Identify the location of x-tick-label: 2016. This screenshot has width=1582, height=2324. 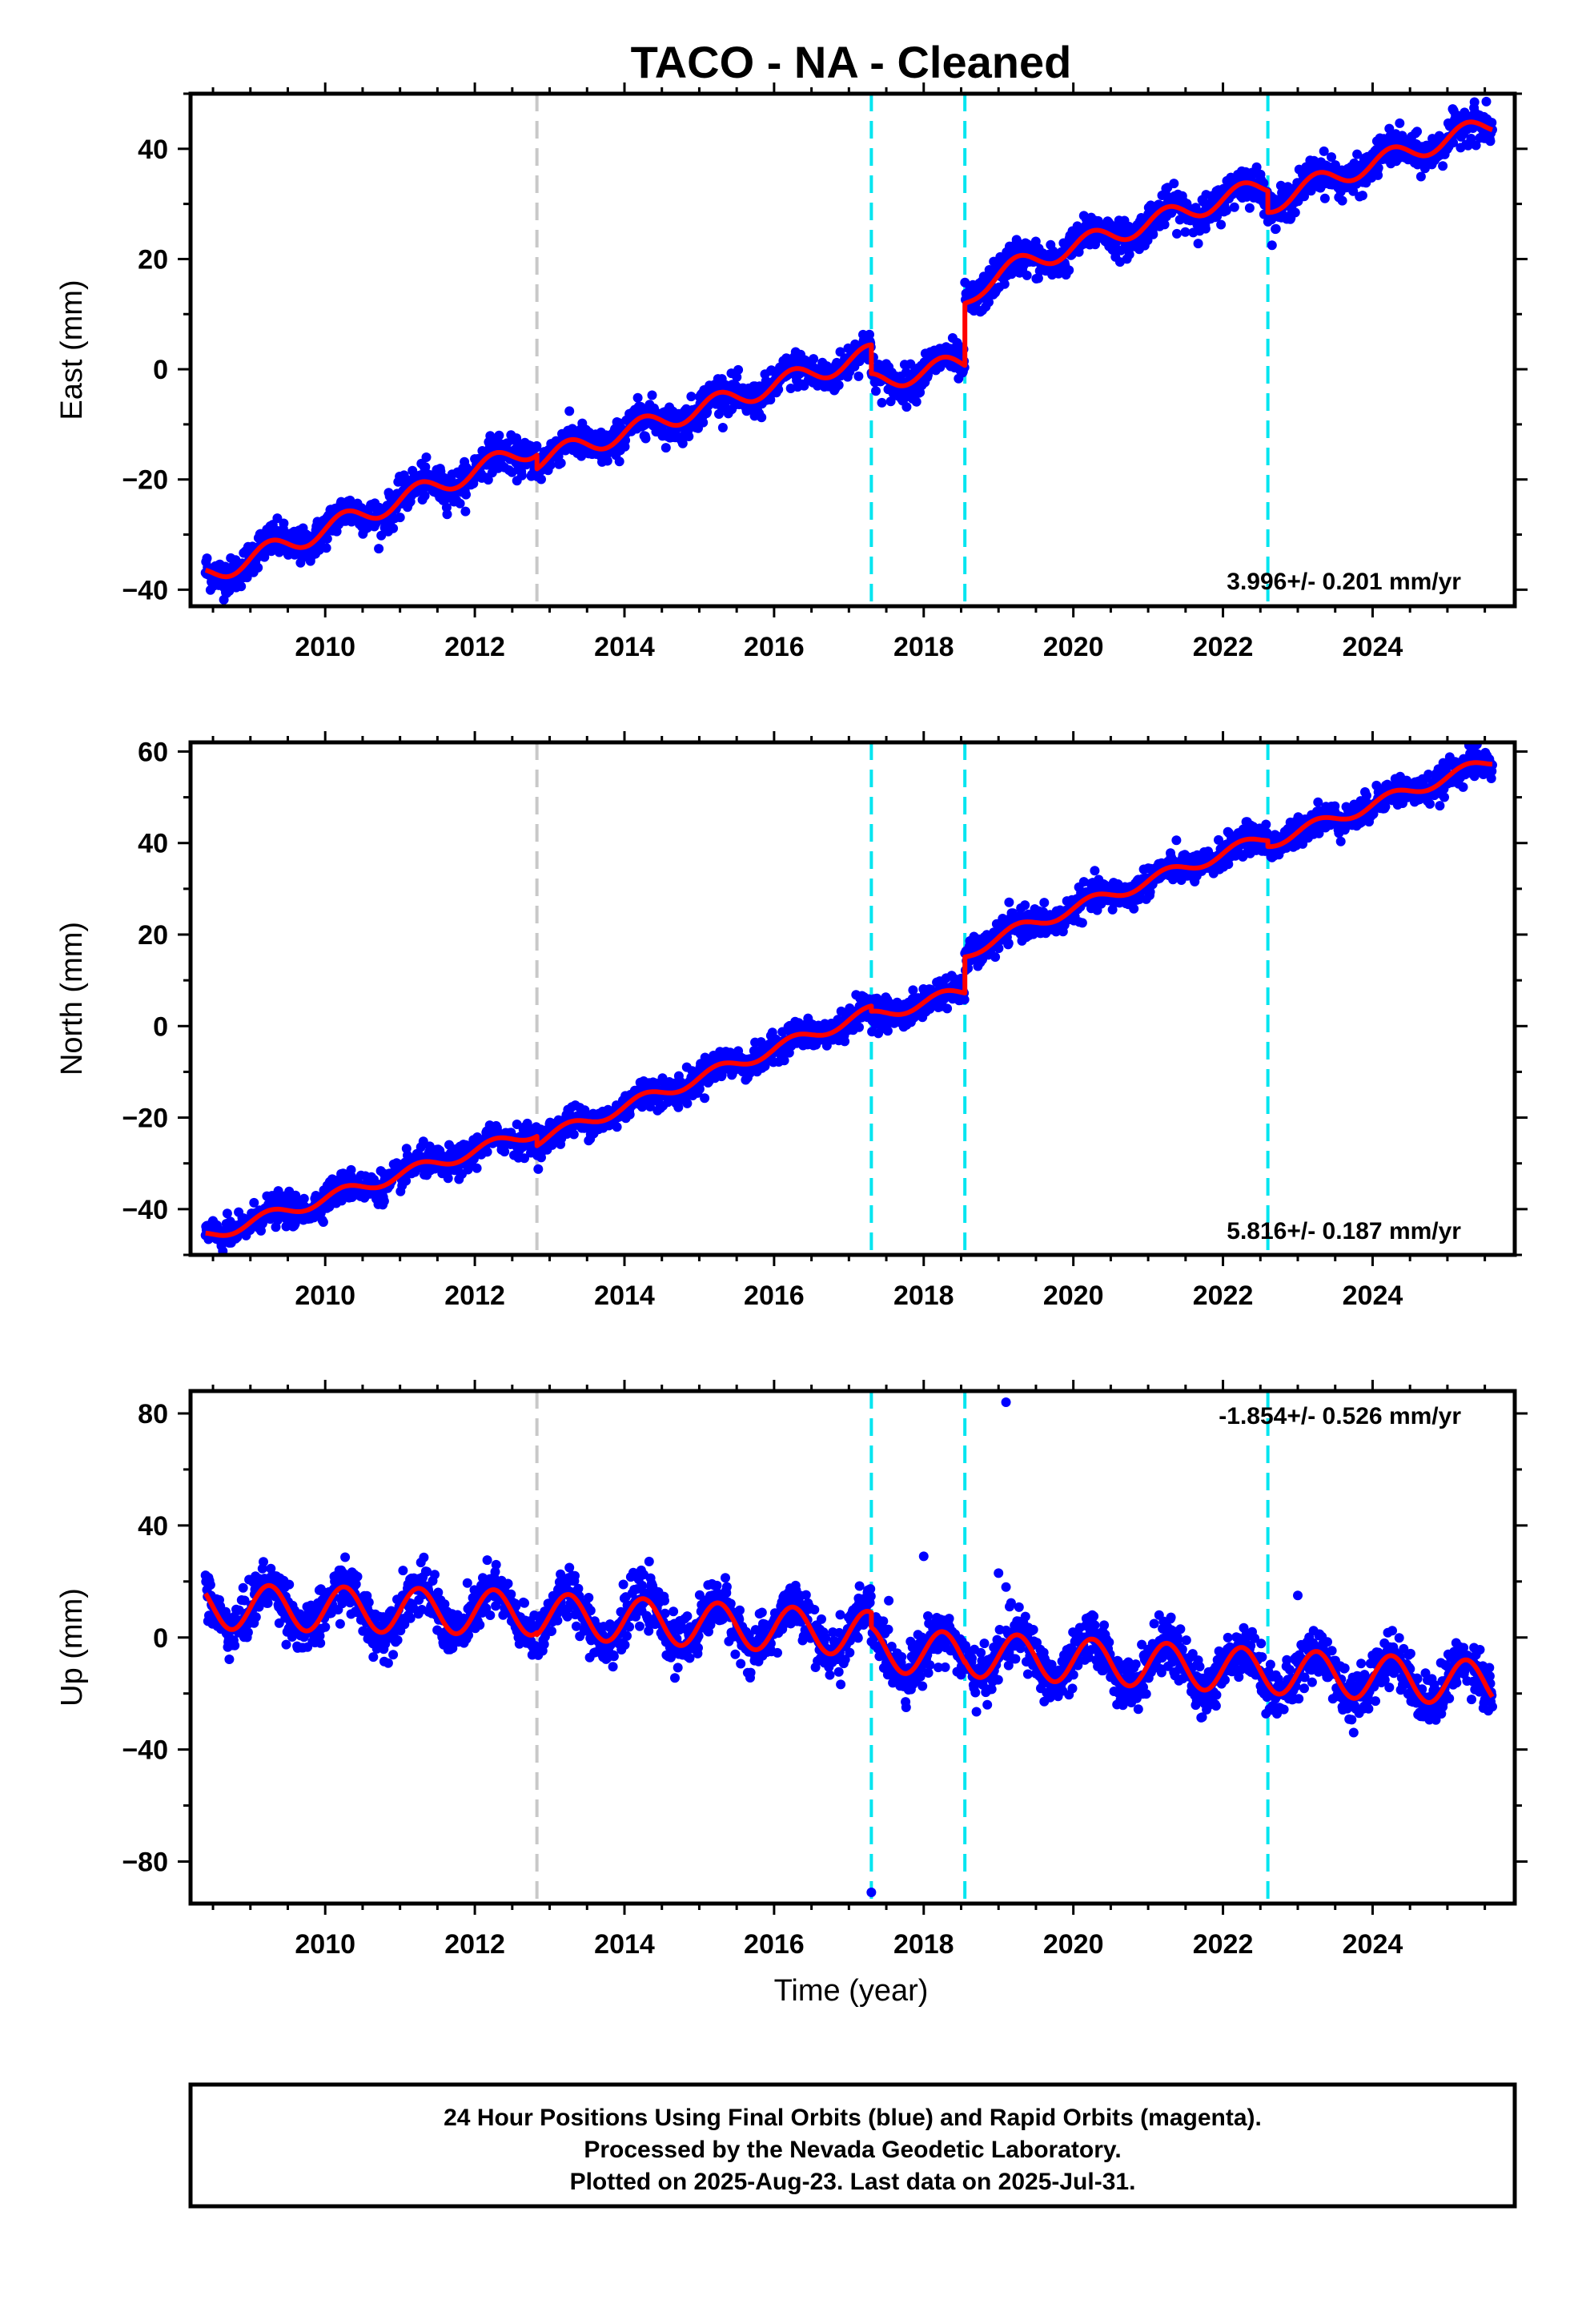
(774, 647).